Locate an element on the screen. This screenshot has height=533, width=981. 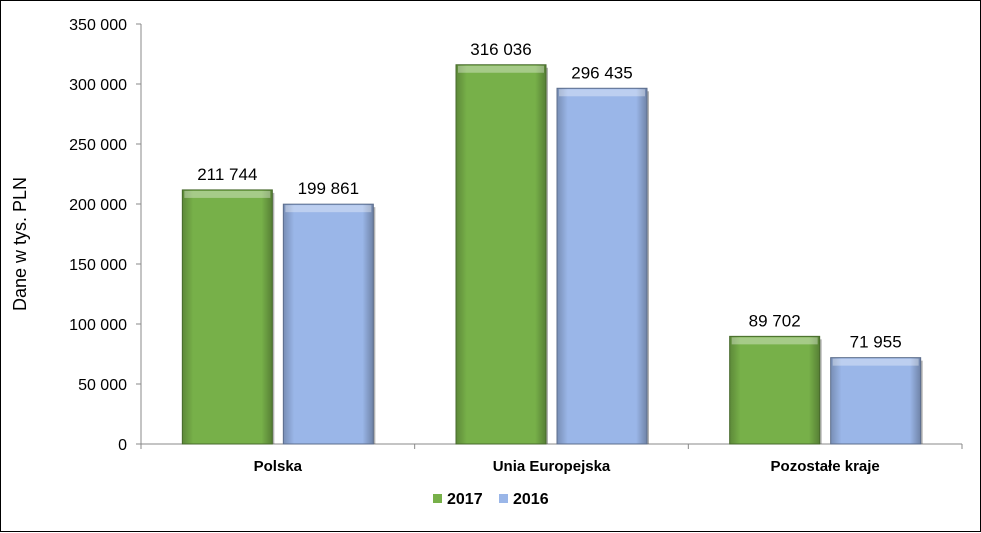
data-label: 199 861 is located at coordinates (328, 188).